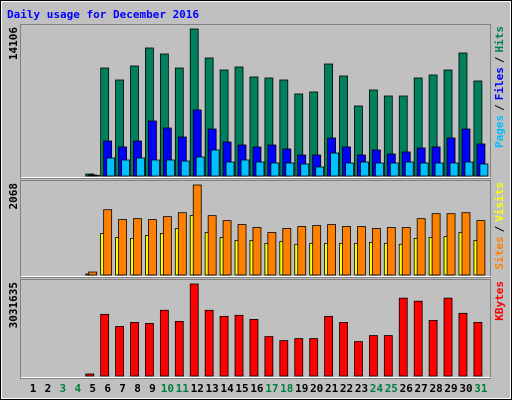  Describe the element at coordinates (421, 388) in the screenshot. I see `x-tick-label: 27` at that location.